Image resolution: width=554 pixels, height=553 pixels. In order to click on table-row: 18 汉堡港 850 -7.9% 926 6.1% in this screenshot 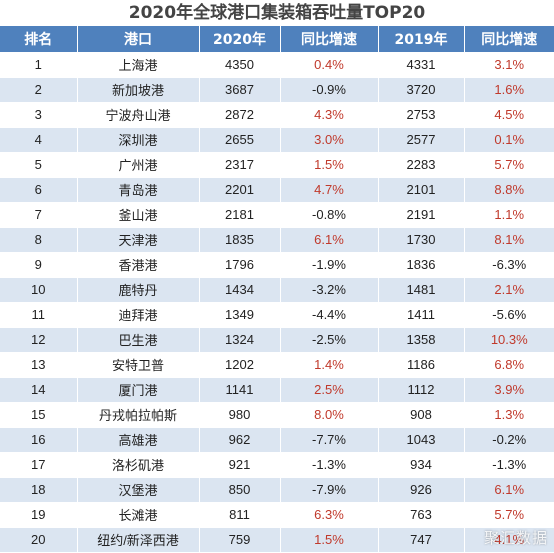, I will do `click(277, 490)`.